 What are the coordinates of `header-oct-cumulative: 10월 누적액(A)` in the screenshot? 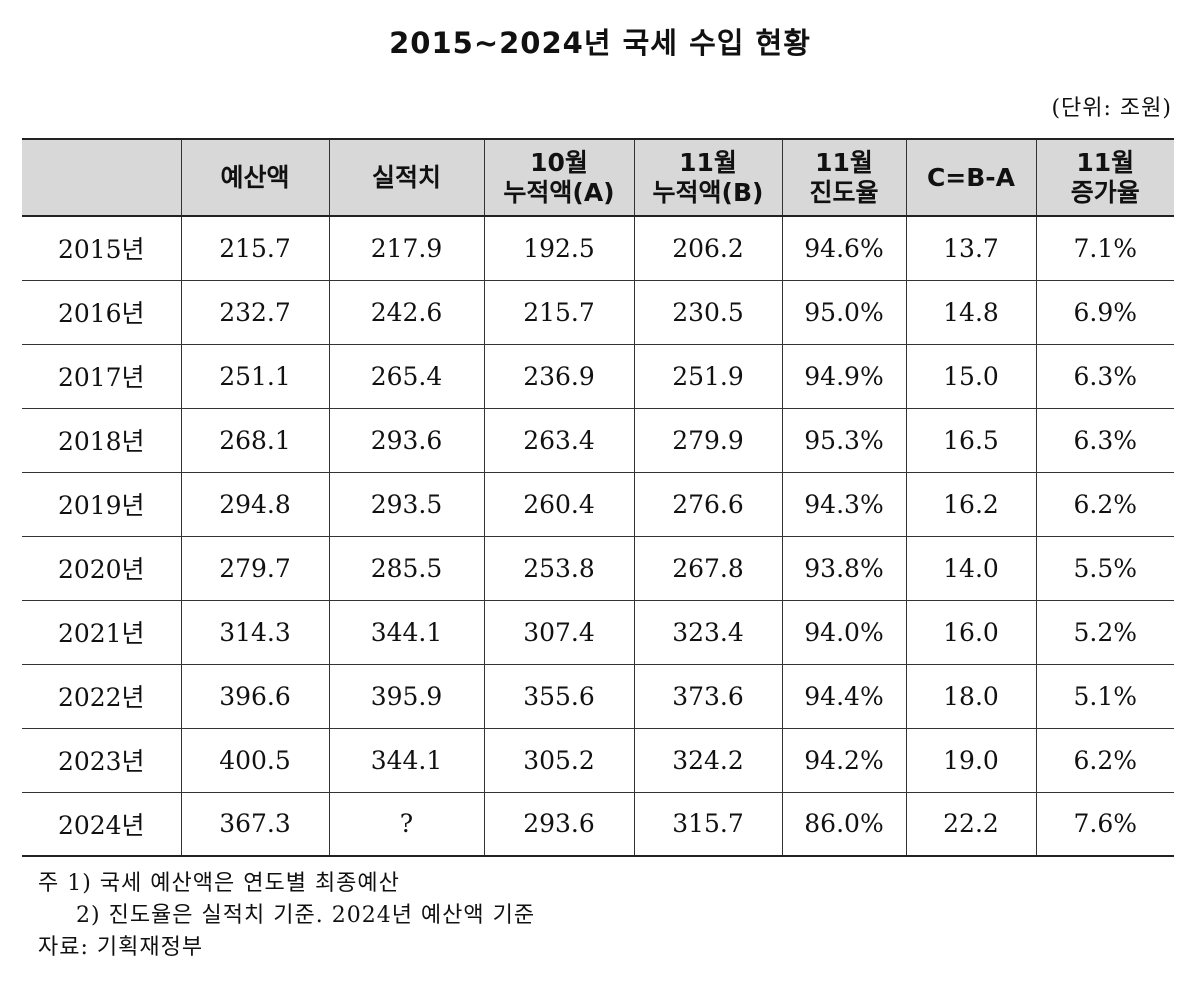 It's located at (558, 177).